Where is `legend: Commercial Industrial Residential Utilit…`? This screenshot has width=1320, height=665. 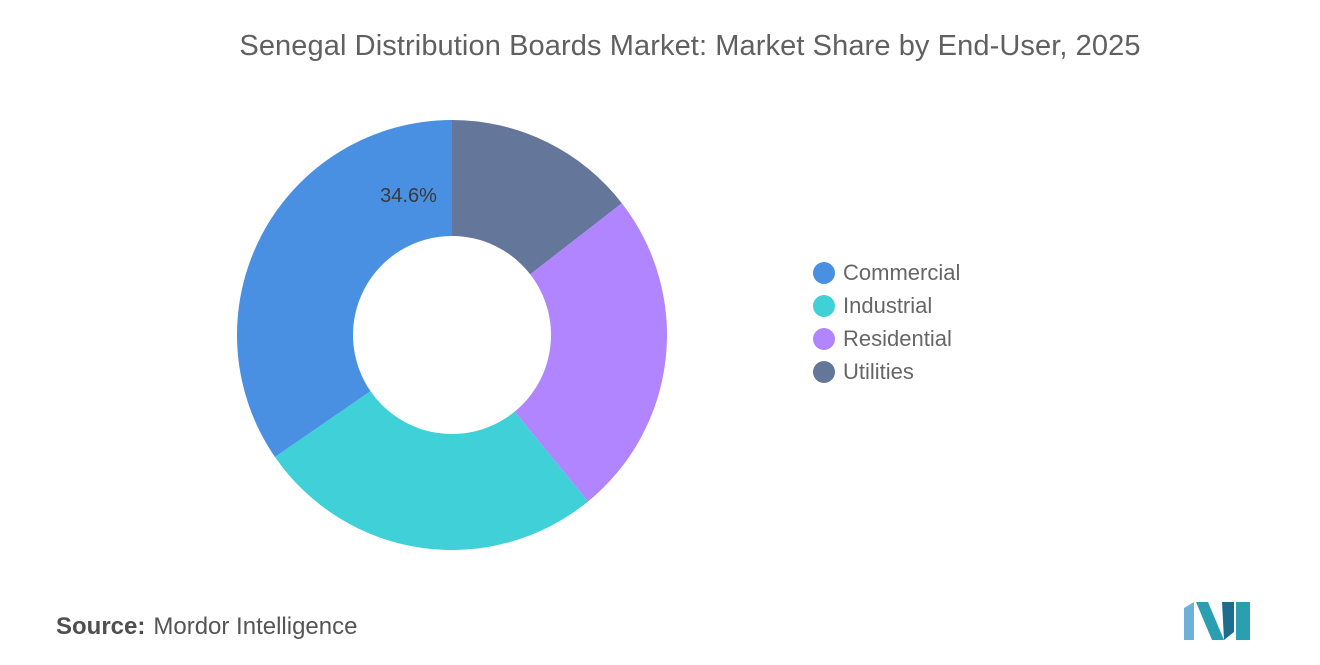 legend: Commercial Industrial Residential Utilit… is located at coordinates (886, 322).